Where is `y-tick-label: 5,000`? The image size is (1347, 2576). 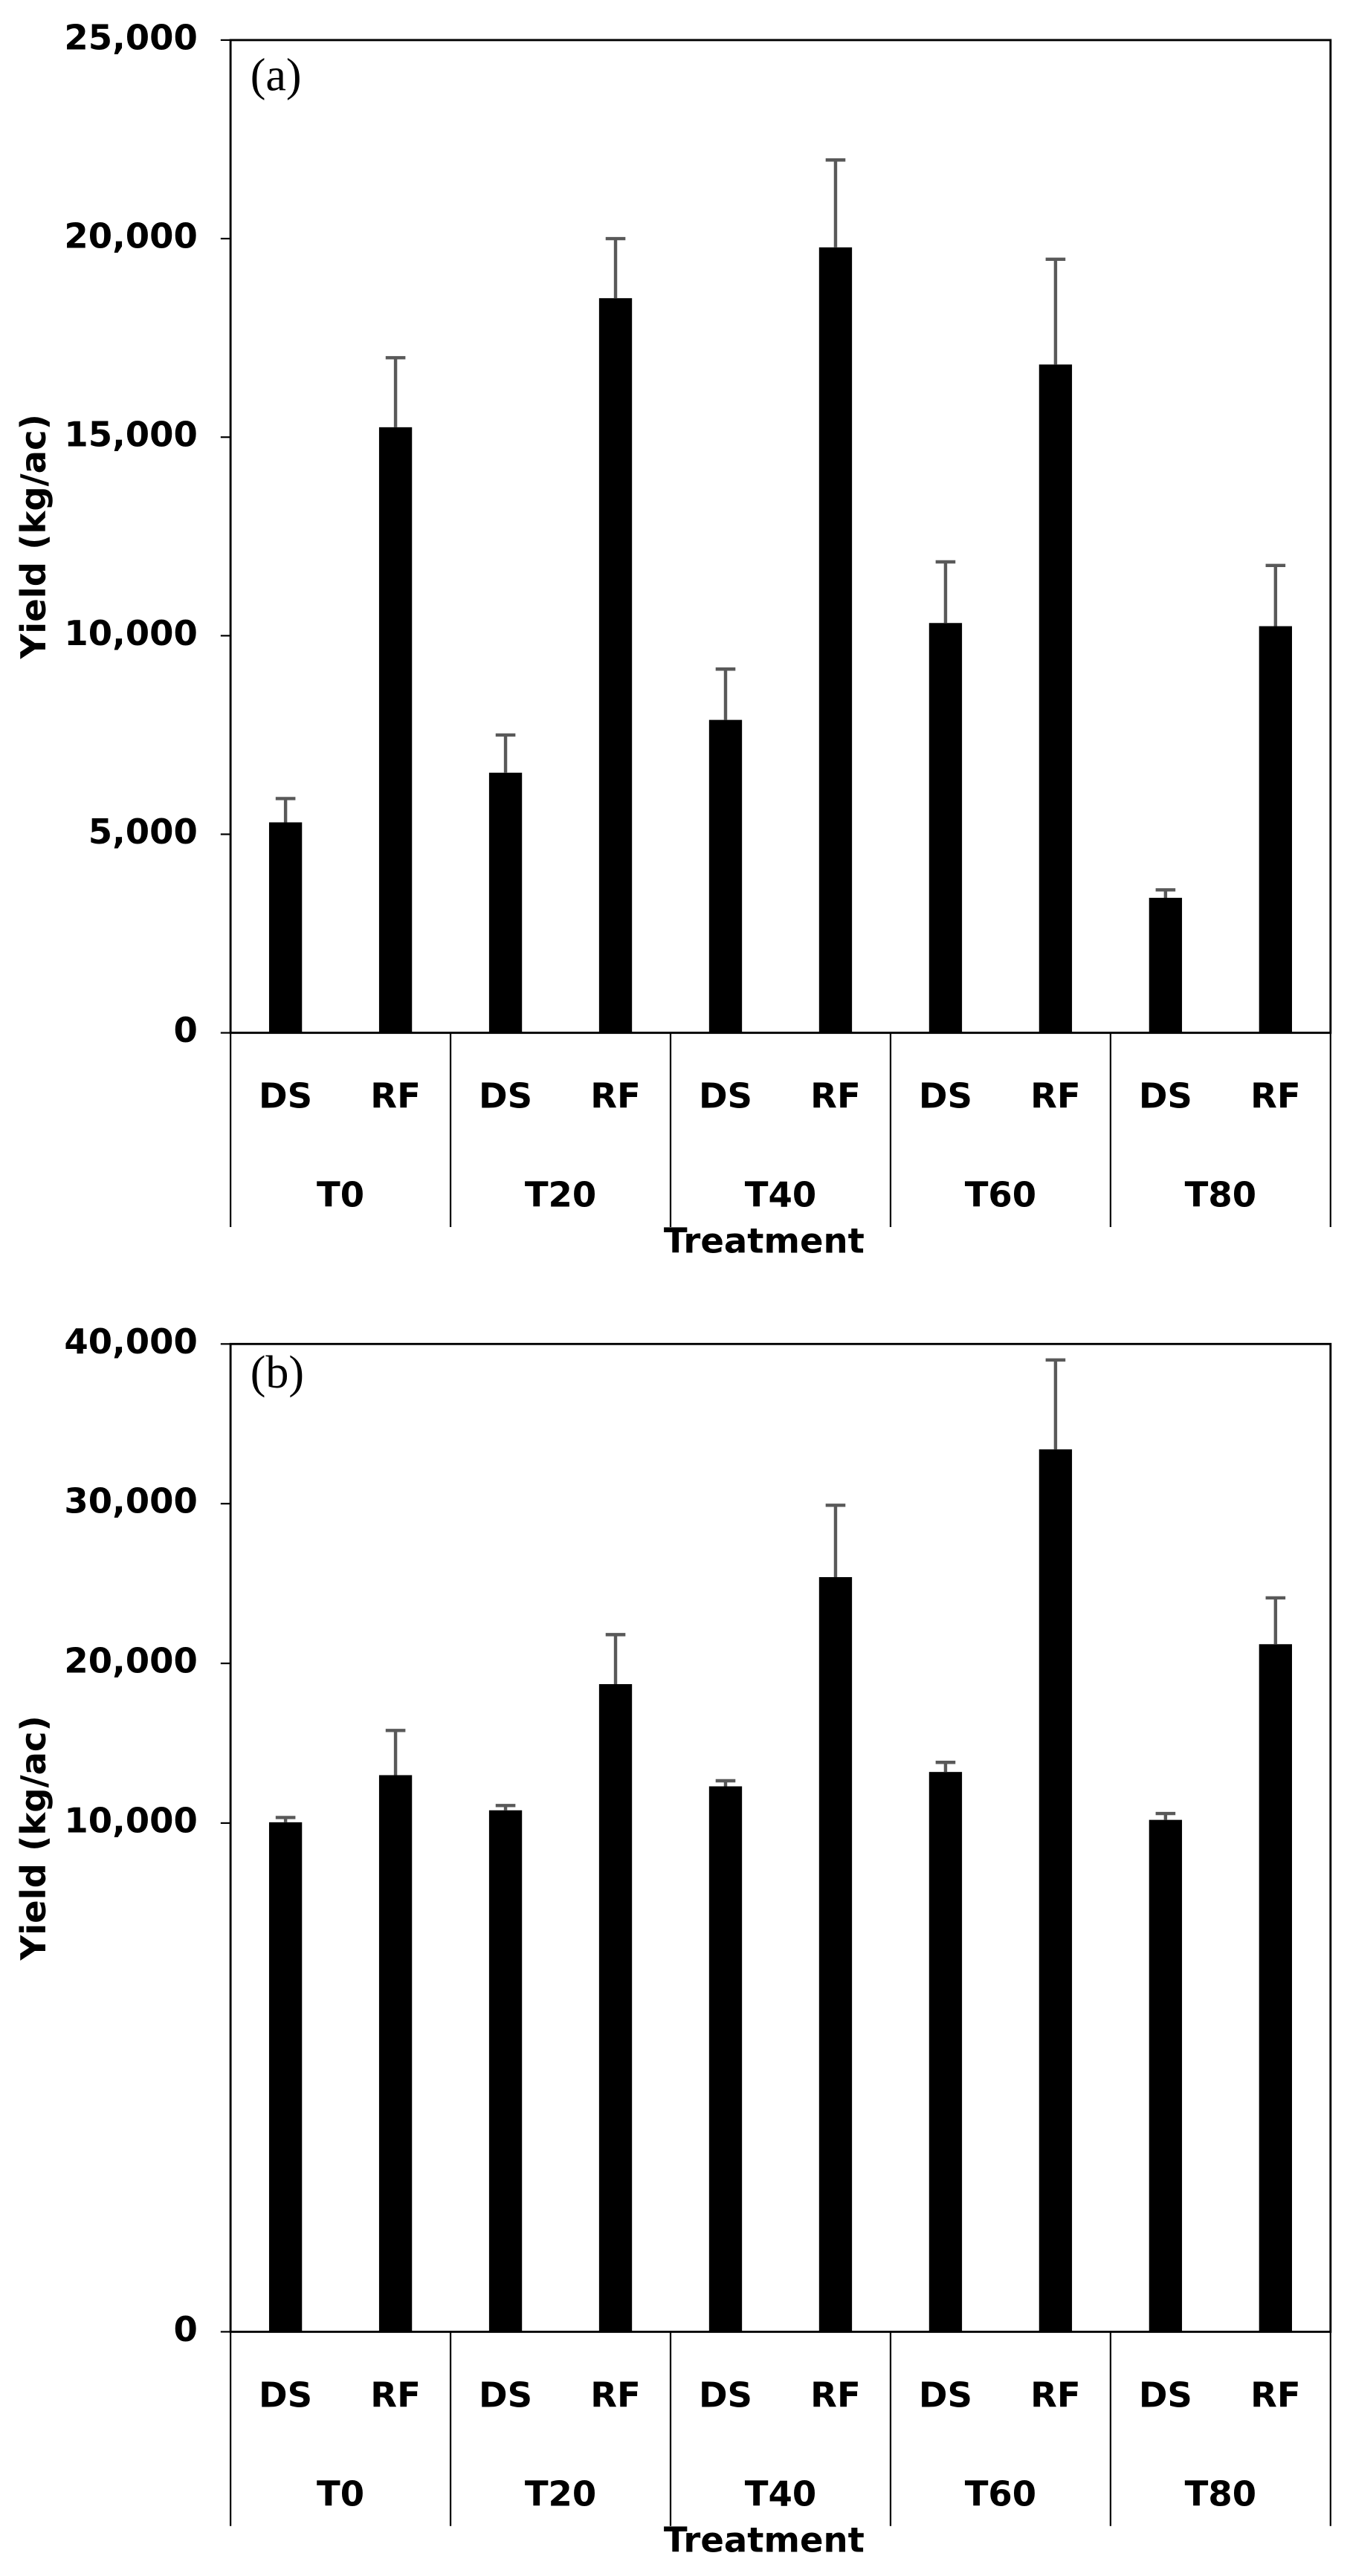
y-tick-label: 5,000 is located at coordinates (143, 832).